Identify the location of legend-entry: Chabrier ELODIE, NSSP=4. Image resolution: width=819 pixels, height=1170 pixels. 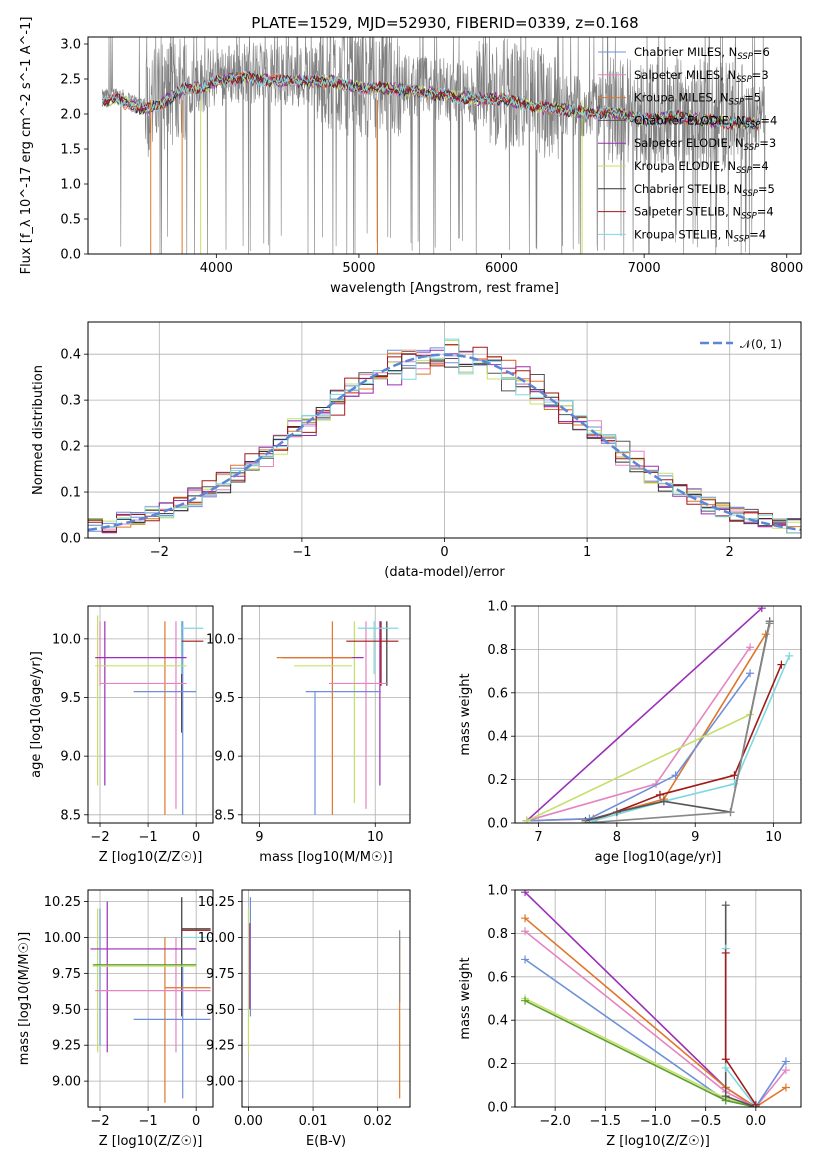
(705, 121).